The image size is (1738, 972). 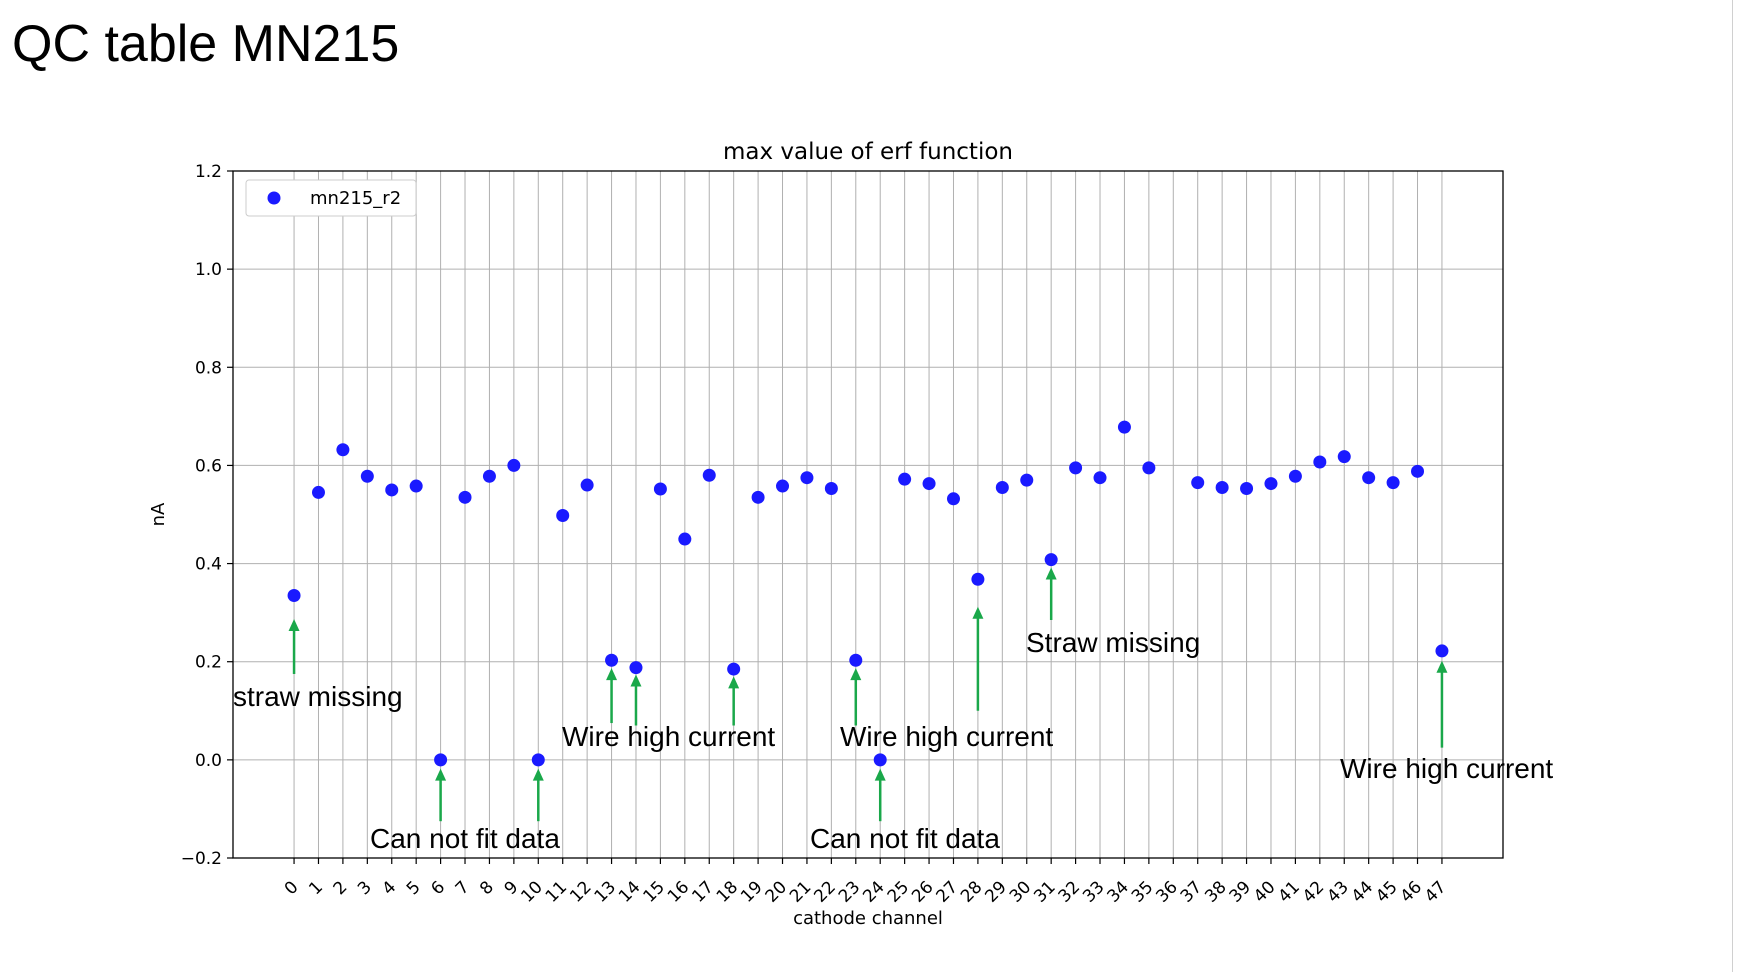 What do you see at coordinates (207, 515) in the screenshot?
I see `y-axis-ticks: −0.2 0.0 0.2 0.4 0.6 0.8 1.0 1.2` at bounding box center [207, 515].